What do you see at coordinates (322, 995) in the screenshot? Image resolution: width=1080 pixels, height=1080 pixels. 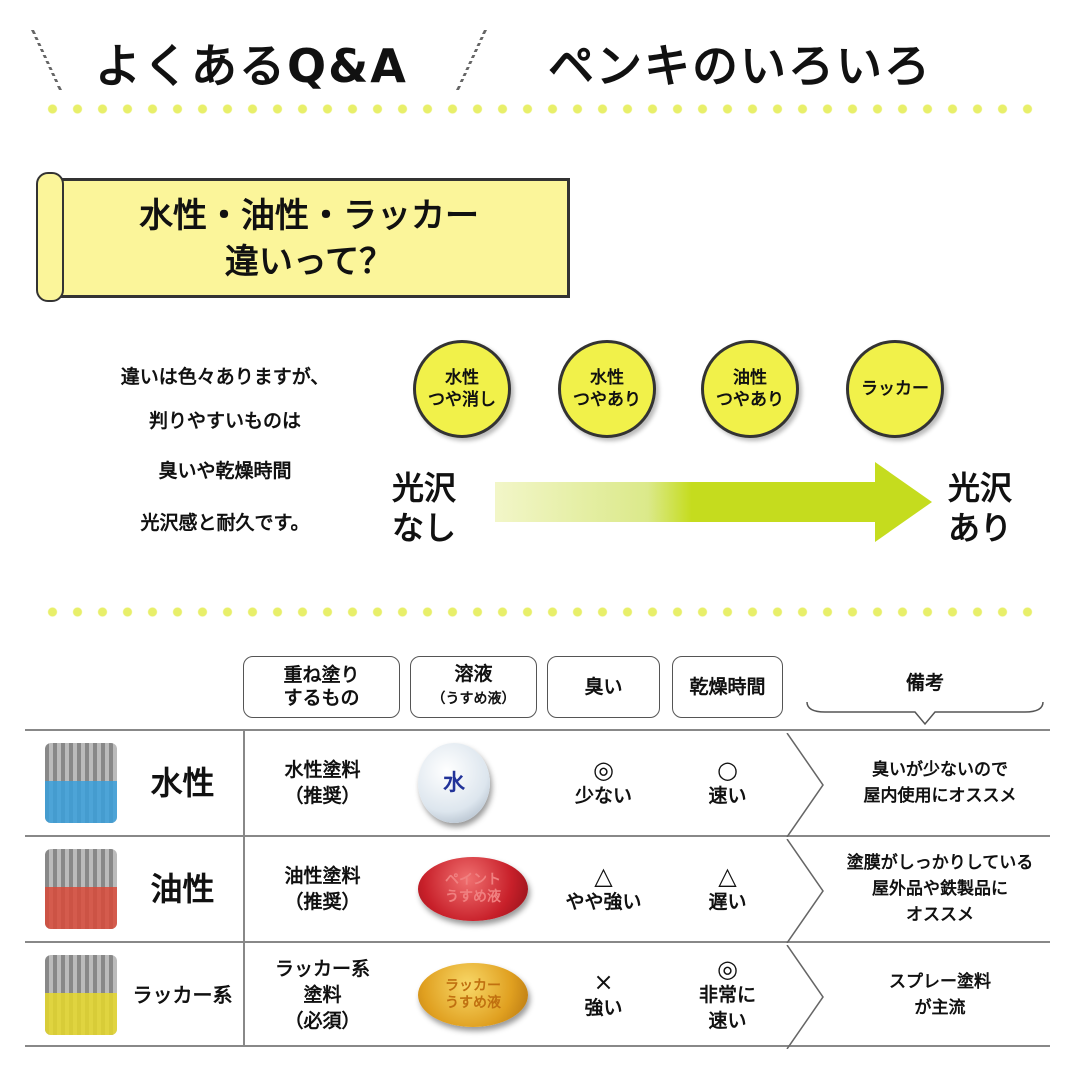 I see `paint-name: ラッカー系 塗料 （必須）` at bounding box center [322, 995].